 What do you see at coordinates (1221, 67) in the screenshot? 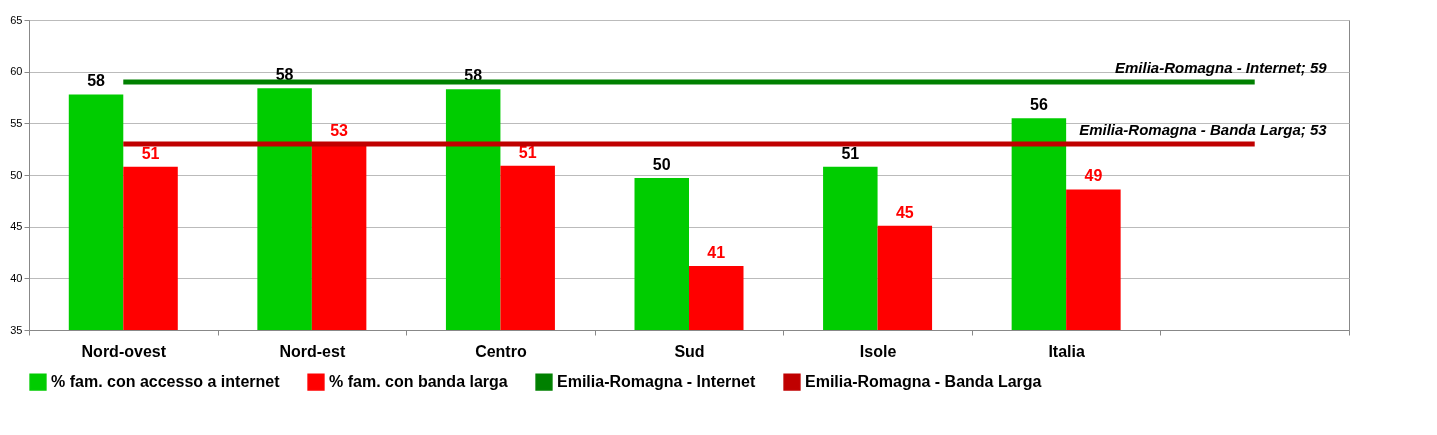
I see `annotation: Emilia-Romagna - Internet; 59` at bounding box center [1221, 67].